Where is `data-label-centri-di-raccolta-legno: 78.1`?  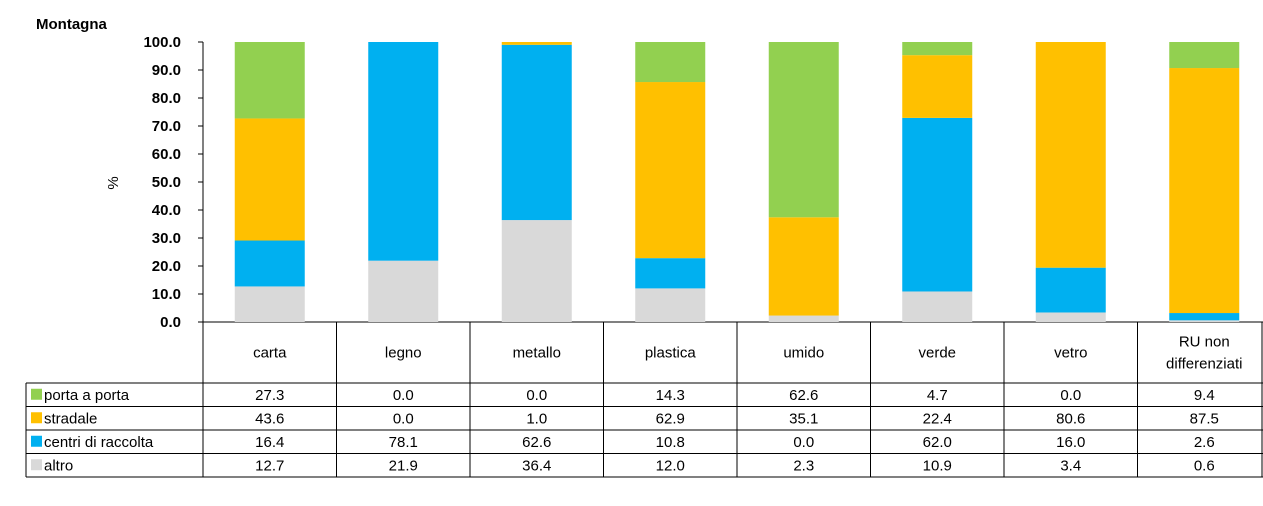 data-label-centri-di-raccolta-legno: 78.1 is located at coordinates (403, 442).